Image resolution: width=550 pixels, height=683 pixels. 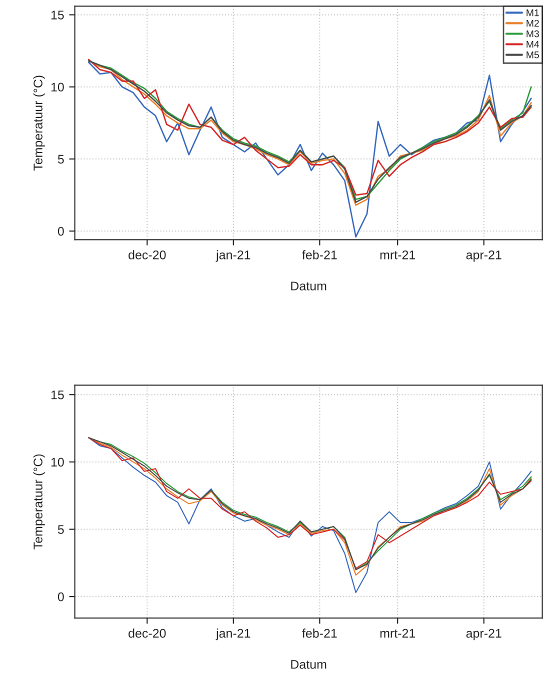 I want to click on legend-label: M1, so click(x=532, y=12).